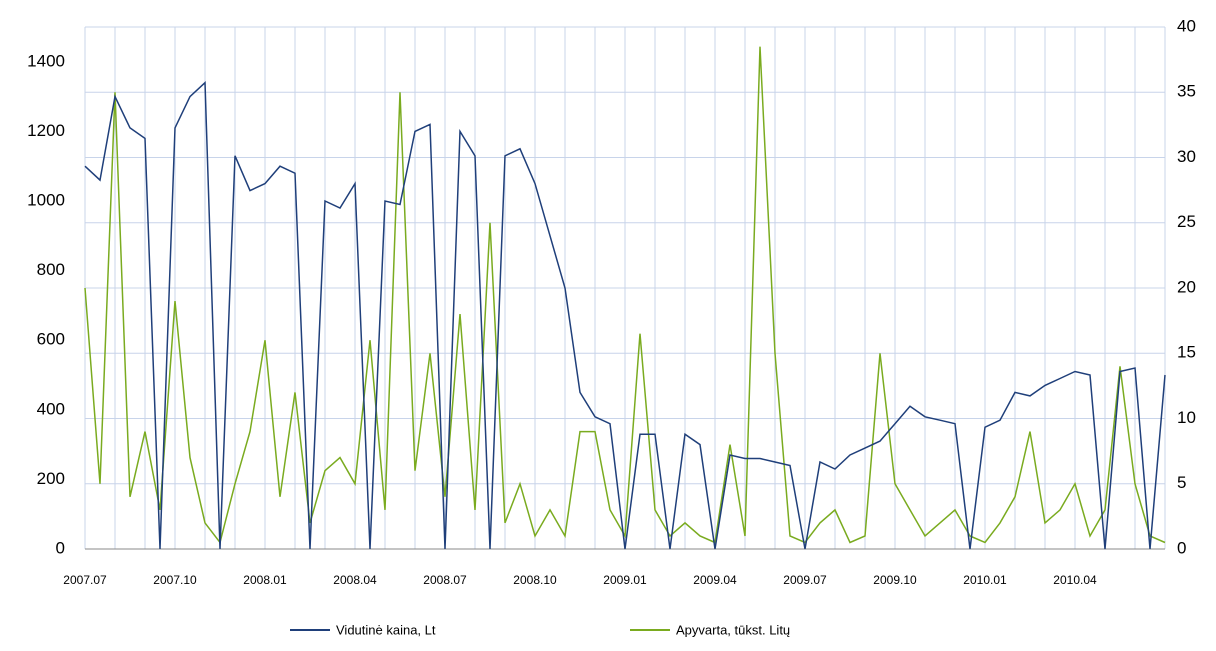 The width and height of the screenshot is (1216, 651). What do you see at coordinates (1075, 580) in the screenshot?
I see `x-tick-label: 2010.04` at bounding box center [1075, 580].